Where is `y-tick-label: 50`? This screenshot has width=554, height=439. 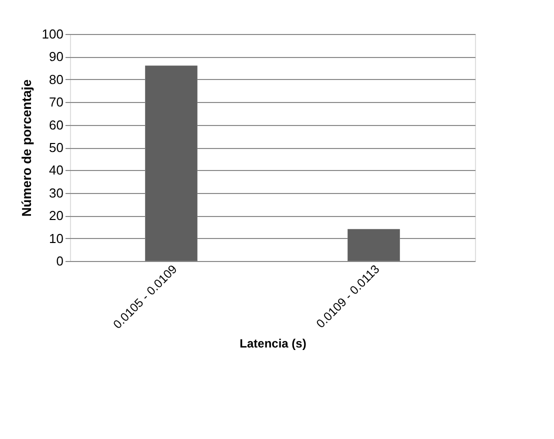 y-tick-label: 50 is located at coordinates (56, 147).